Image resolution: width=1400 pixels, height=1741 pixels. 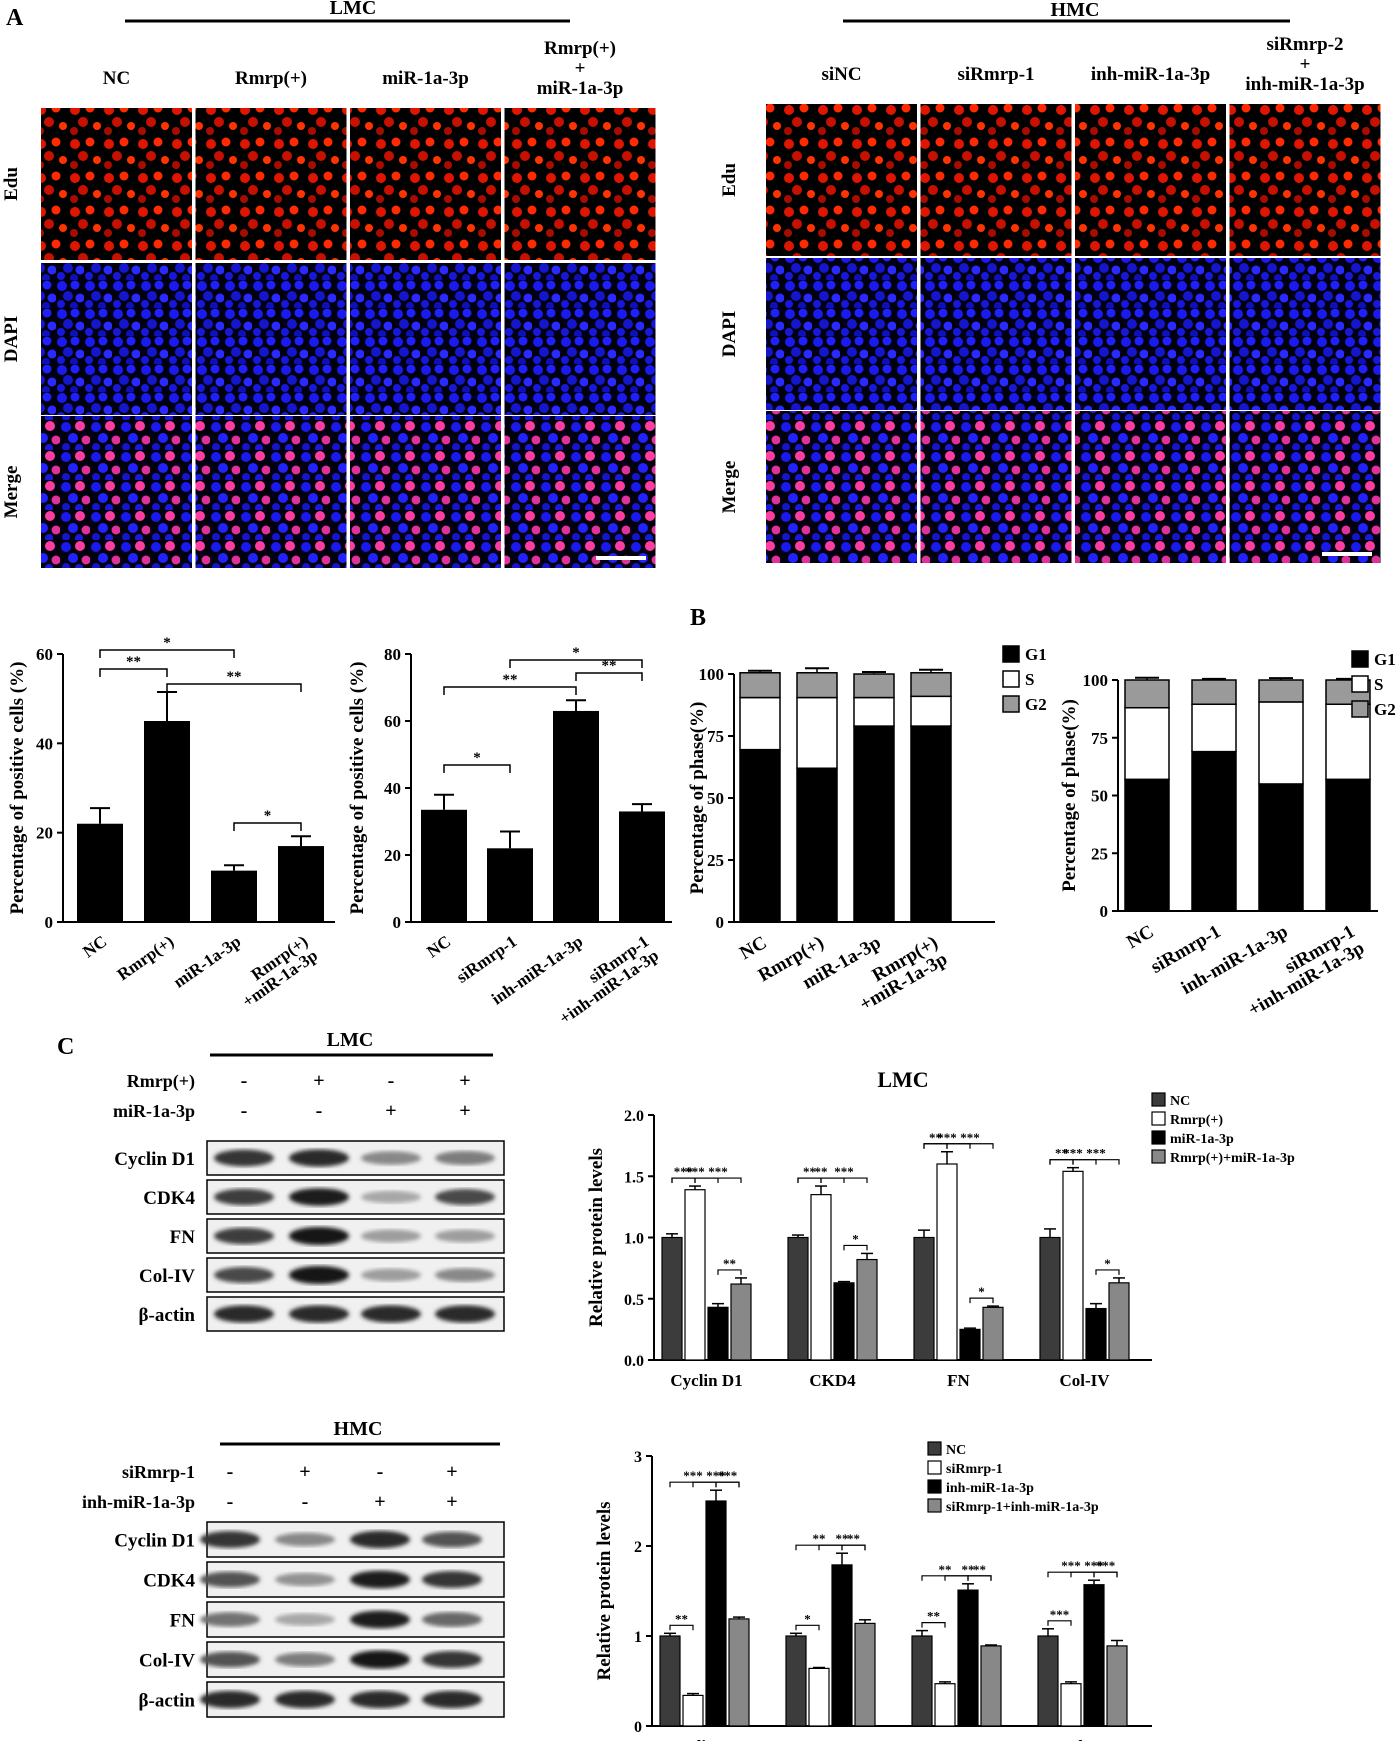 I want to click on panel-label-a: A, so click(x=15, y=18).